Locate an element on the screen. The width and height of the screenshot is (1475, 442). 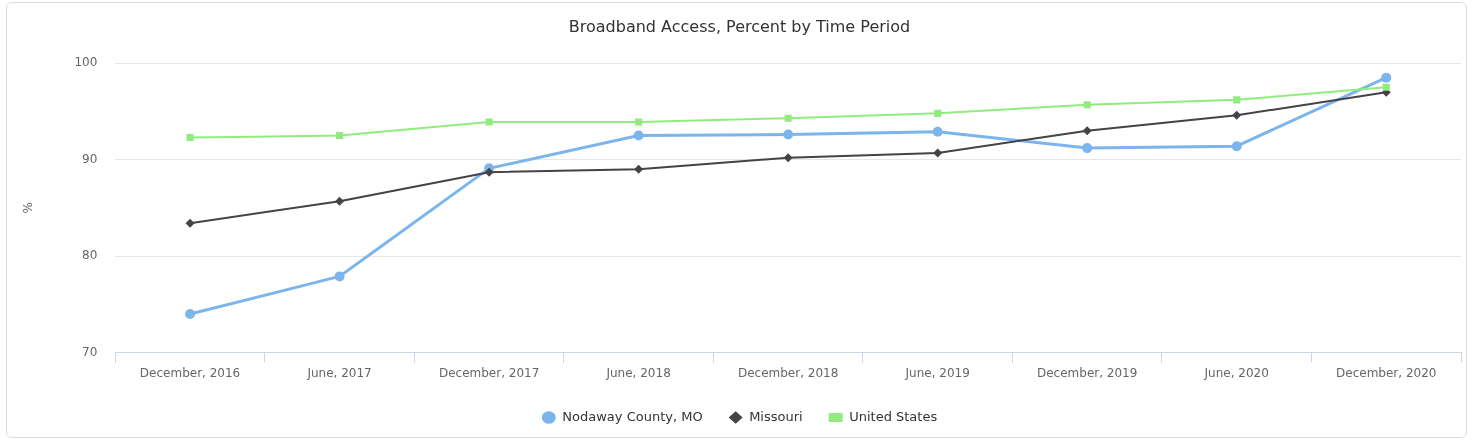
x-tick-label: December, 2016 is located at coordinates (190, 372).